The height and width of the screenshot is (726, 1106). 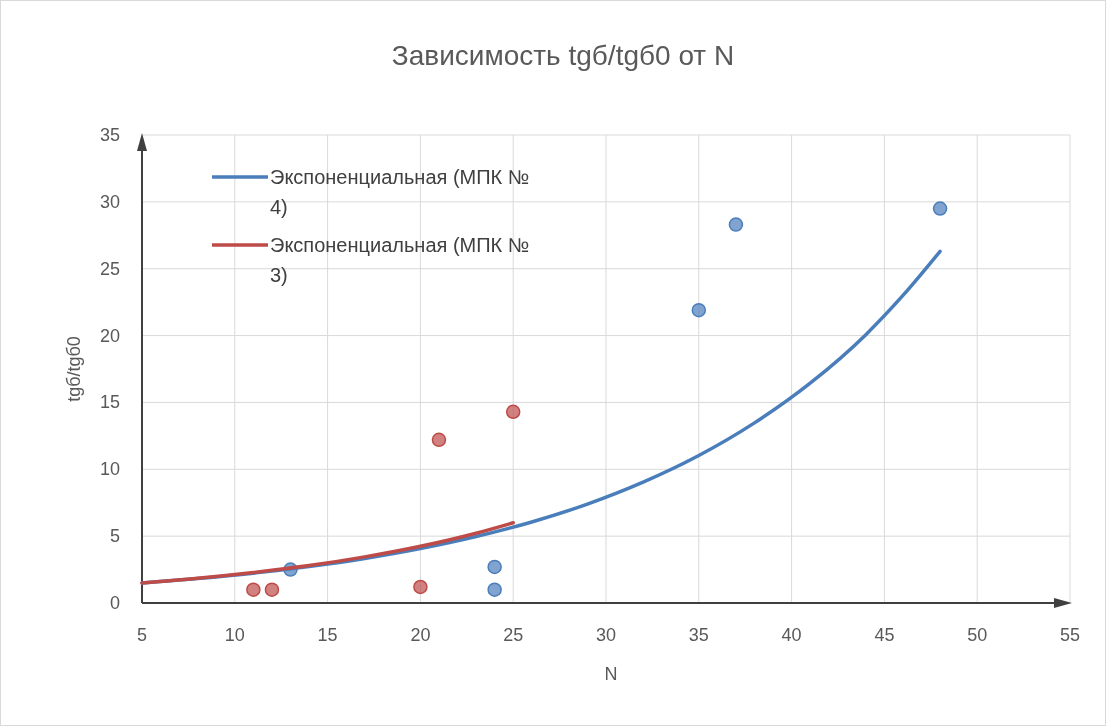 What do you see at coordinates (327, 553) in the screenshot?
I see `line-series` at bounding box center [327, 553].